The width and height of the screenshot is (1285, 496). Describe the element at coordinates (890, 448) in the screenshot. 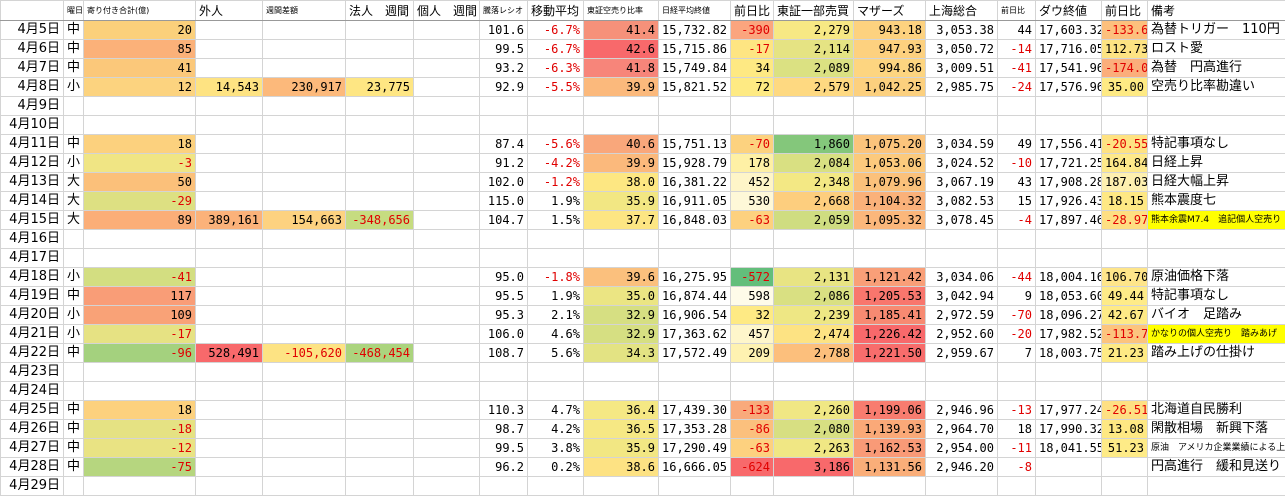

I see `cell-mothers: 1,162.53` at that location.